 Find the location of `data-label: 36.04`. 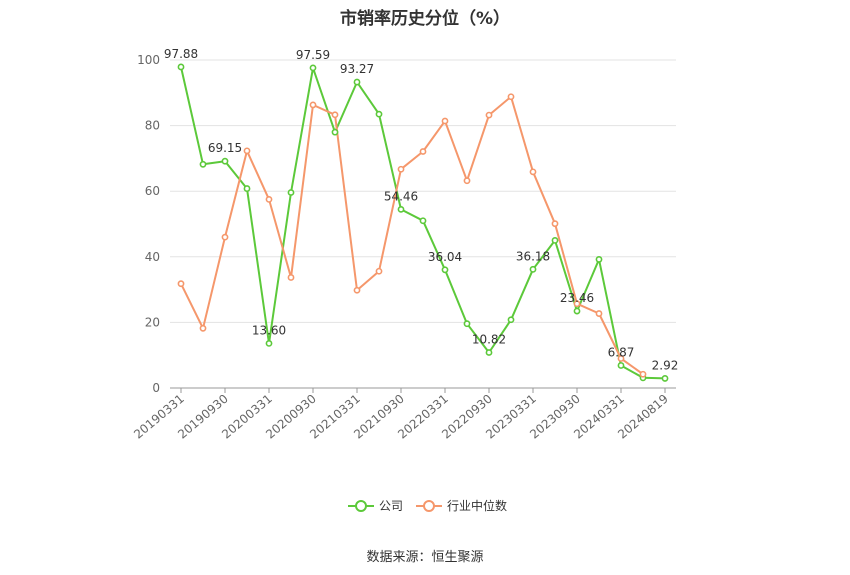

data-label: 36.04 is located at coordinates (445, 257).